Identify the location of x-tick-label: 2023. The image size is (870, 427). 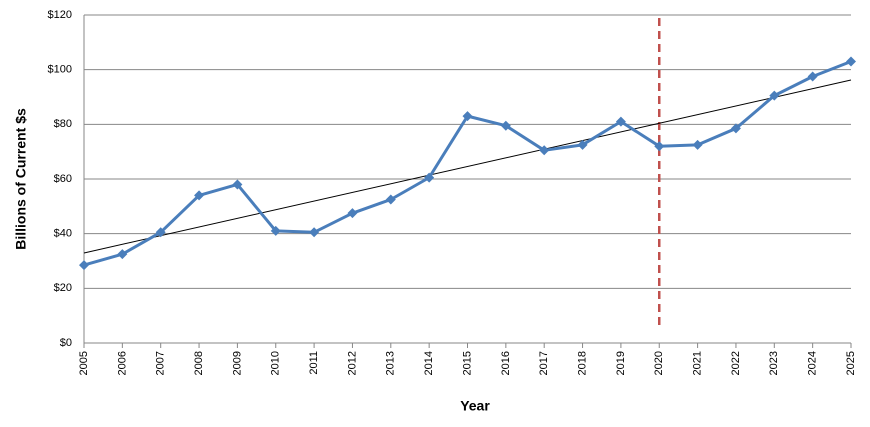
(774, 363).